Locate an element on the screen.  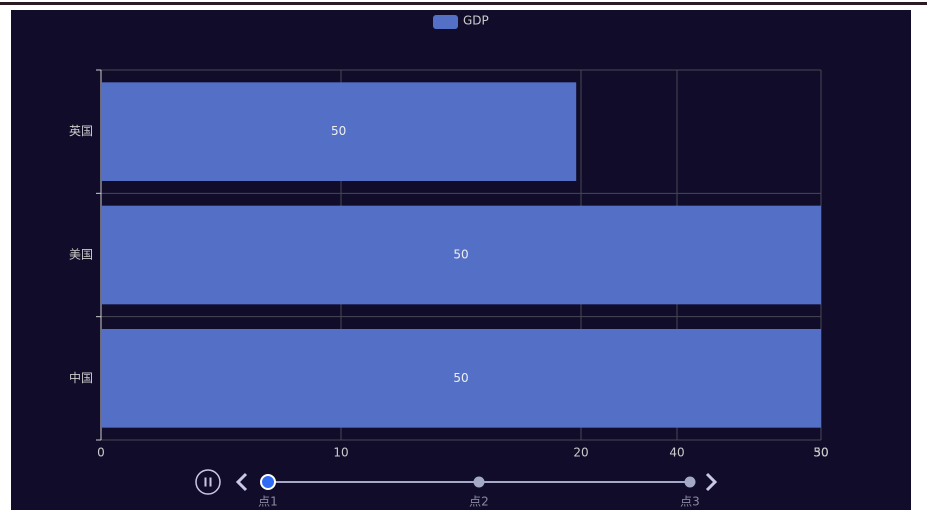
x-tick-label: 40 is located at coordinates (676, 453).